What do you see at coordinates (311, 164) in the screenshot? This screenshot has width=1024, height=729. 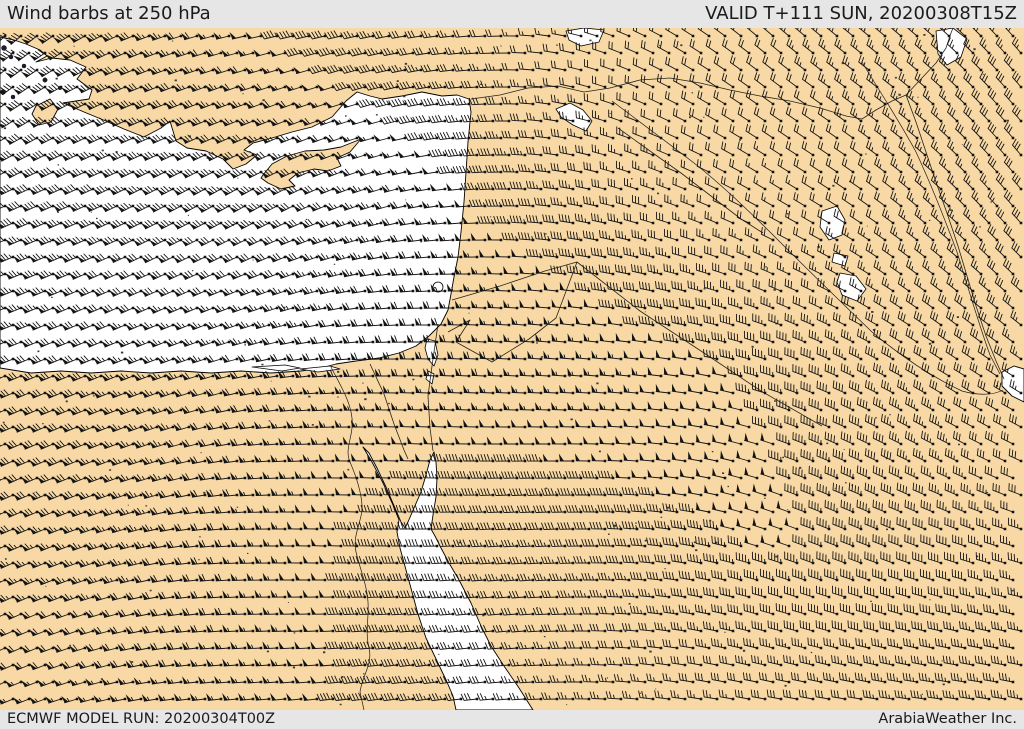 I see `cyprus-island` at bounding box center [311, 164].